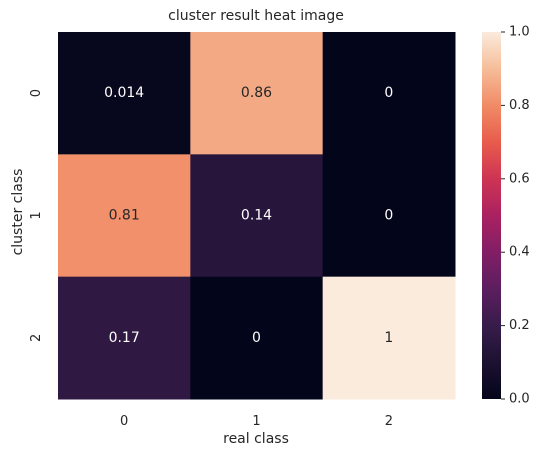 The height and width of the screenshot is (457, 542). I want to click on cell-value-label-r2-c0: 0.17, so click(124, 338).